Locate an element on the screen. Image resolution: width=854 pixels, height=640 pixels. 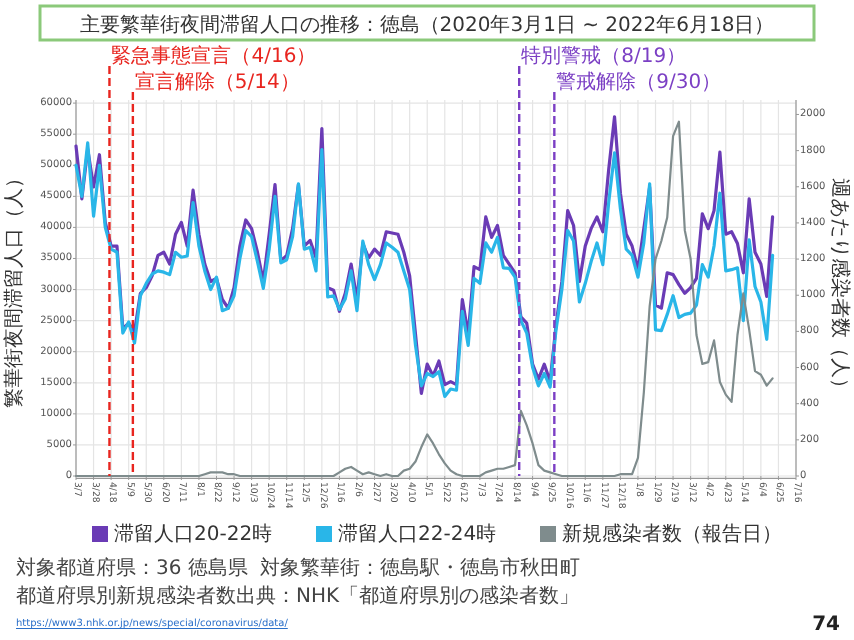
y2-axis-title: 週あたり感染者数（人） is located at coordinates (840, 288).